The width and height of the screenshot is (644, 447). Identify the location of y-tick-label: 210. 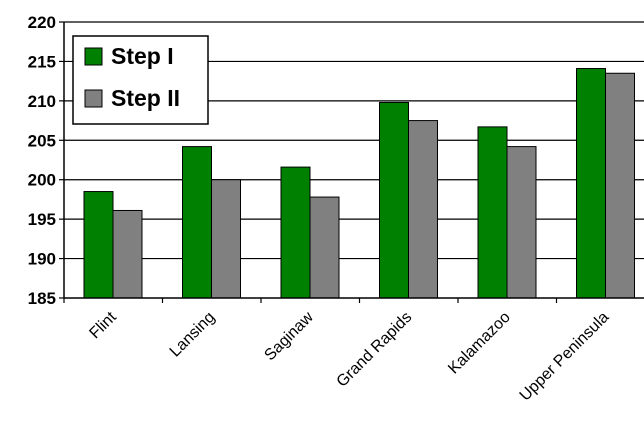
(42, 101).